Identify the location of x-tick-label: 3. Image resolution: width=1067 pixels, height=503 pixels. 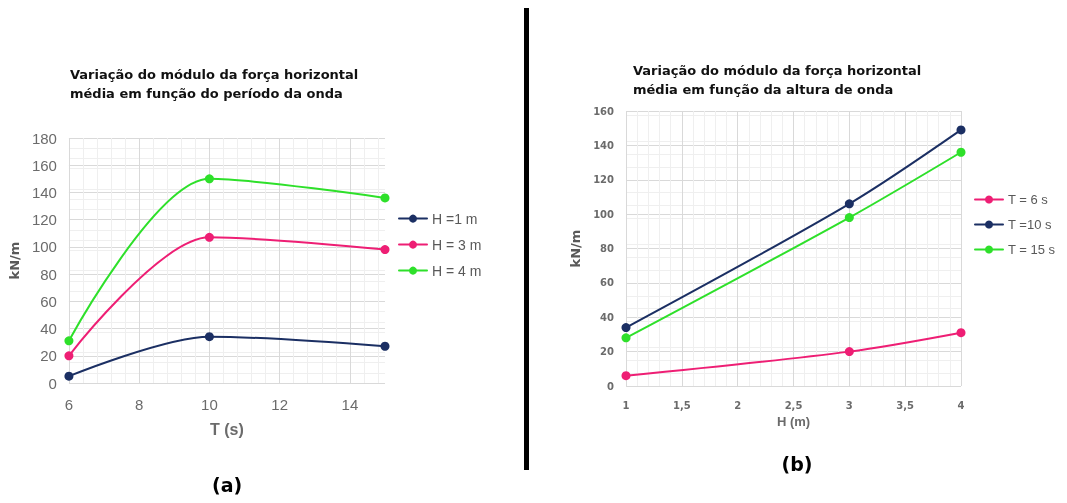
(849, 405).